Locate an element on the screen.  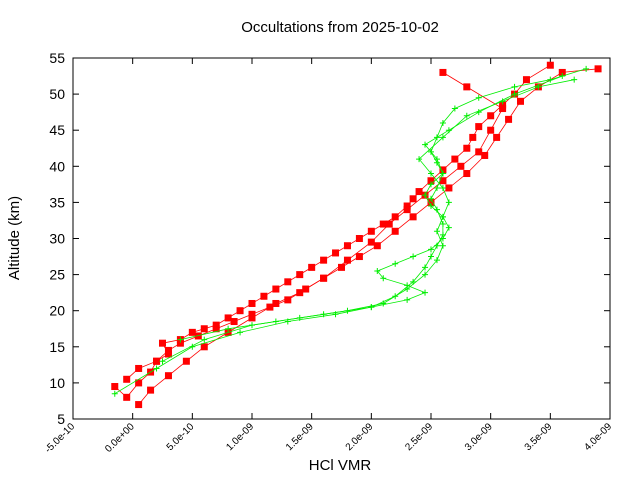
x-tick-label: 3.5e-09 is located at coordinates (539, 437).